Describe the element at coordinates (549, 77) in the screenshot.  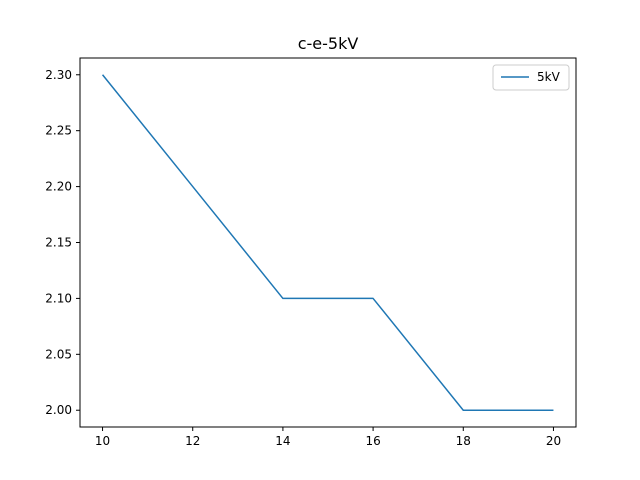
I see `legend-label-5kv: 5kV` at that location.